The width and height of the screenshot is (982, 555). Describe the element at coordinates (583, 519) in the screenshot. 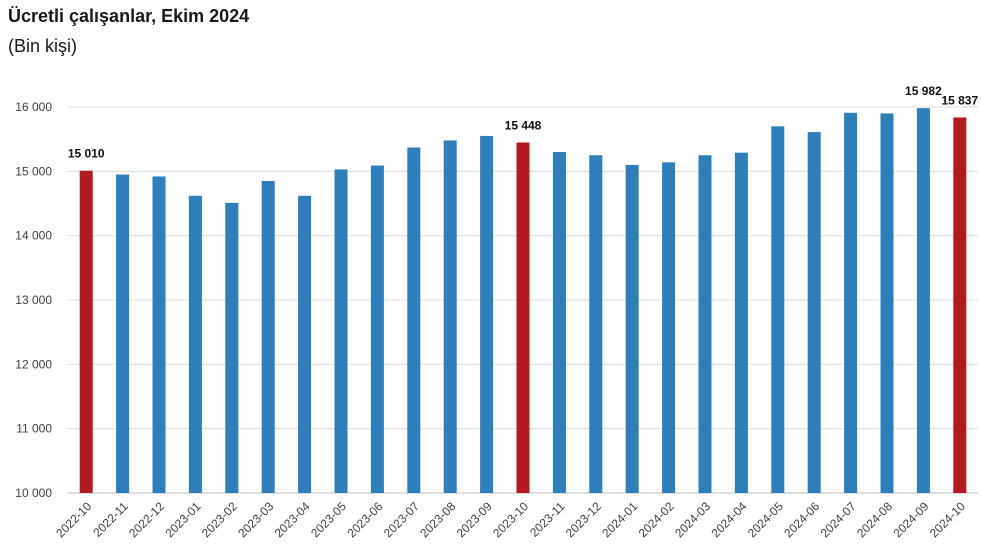

I see `x-tick-label: 2023-12` at that location.